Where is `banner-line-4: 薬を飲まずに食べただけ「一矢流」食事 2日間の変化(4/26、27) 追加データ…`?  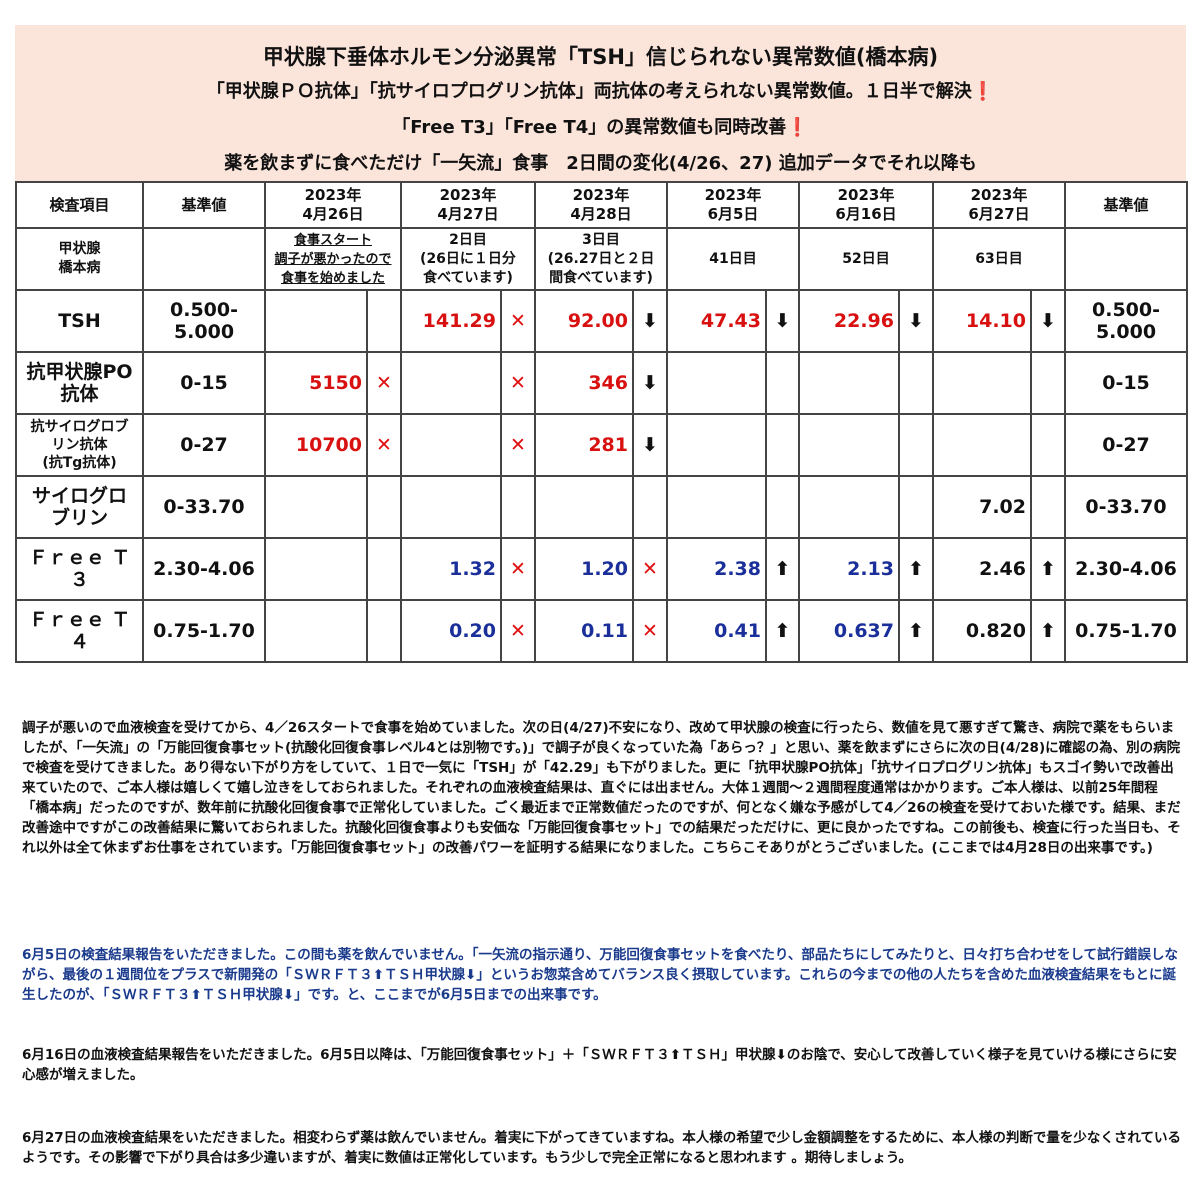
banner-line-4: 薬を飲まずに食べただけ「一矢流」食事 2日間の変化(4/26、27) 追加データ… is located at coordinates (600, 163).